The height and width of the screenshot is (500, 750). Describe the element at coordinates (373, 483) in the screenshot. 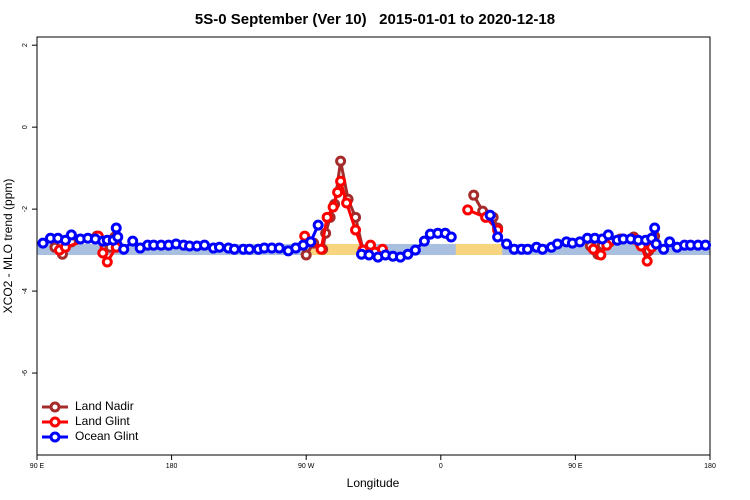

I see `x-axis-label: Longitude` at that location.